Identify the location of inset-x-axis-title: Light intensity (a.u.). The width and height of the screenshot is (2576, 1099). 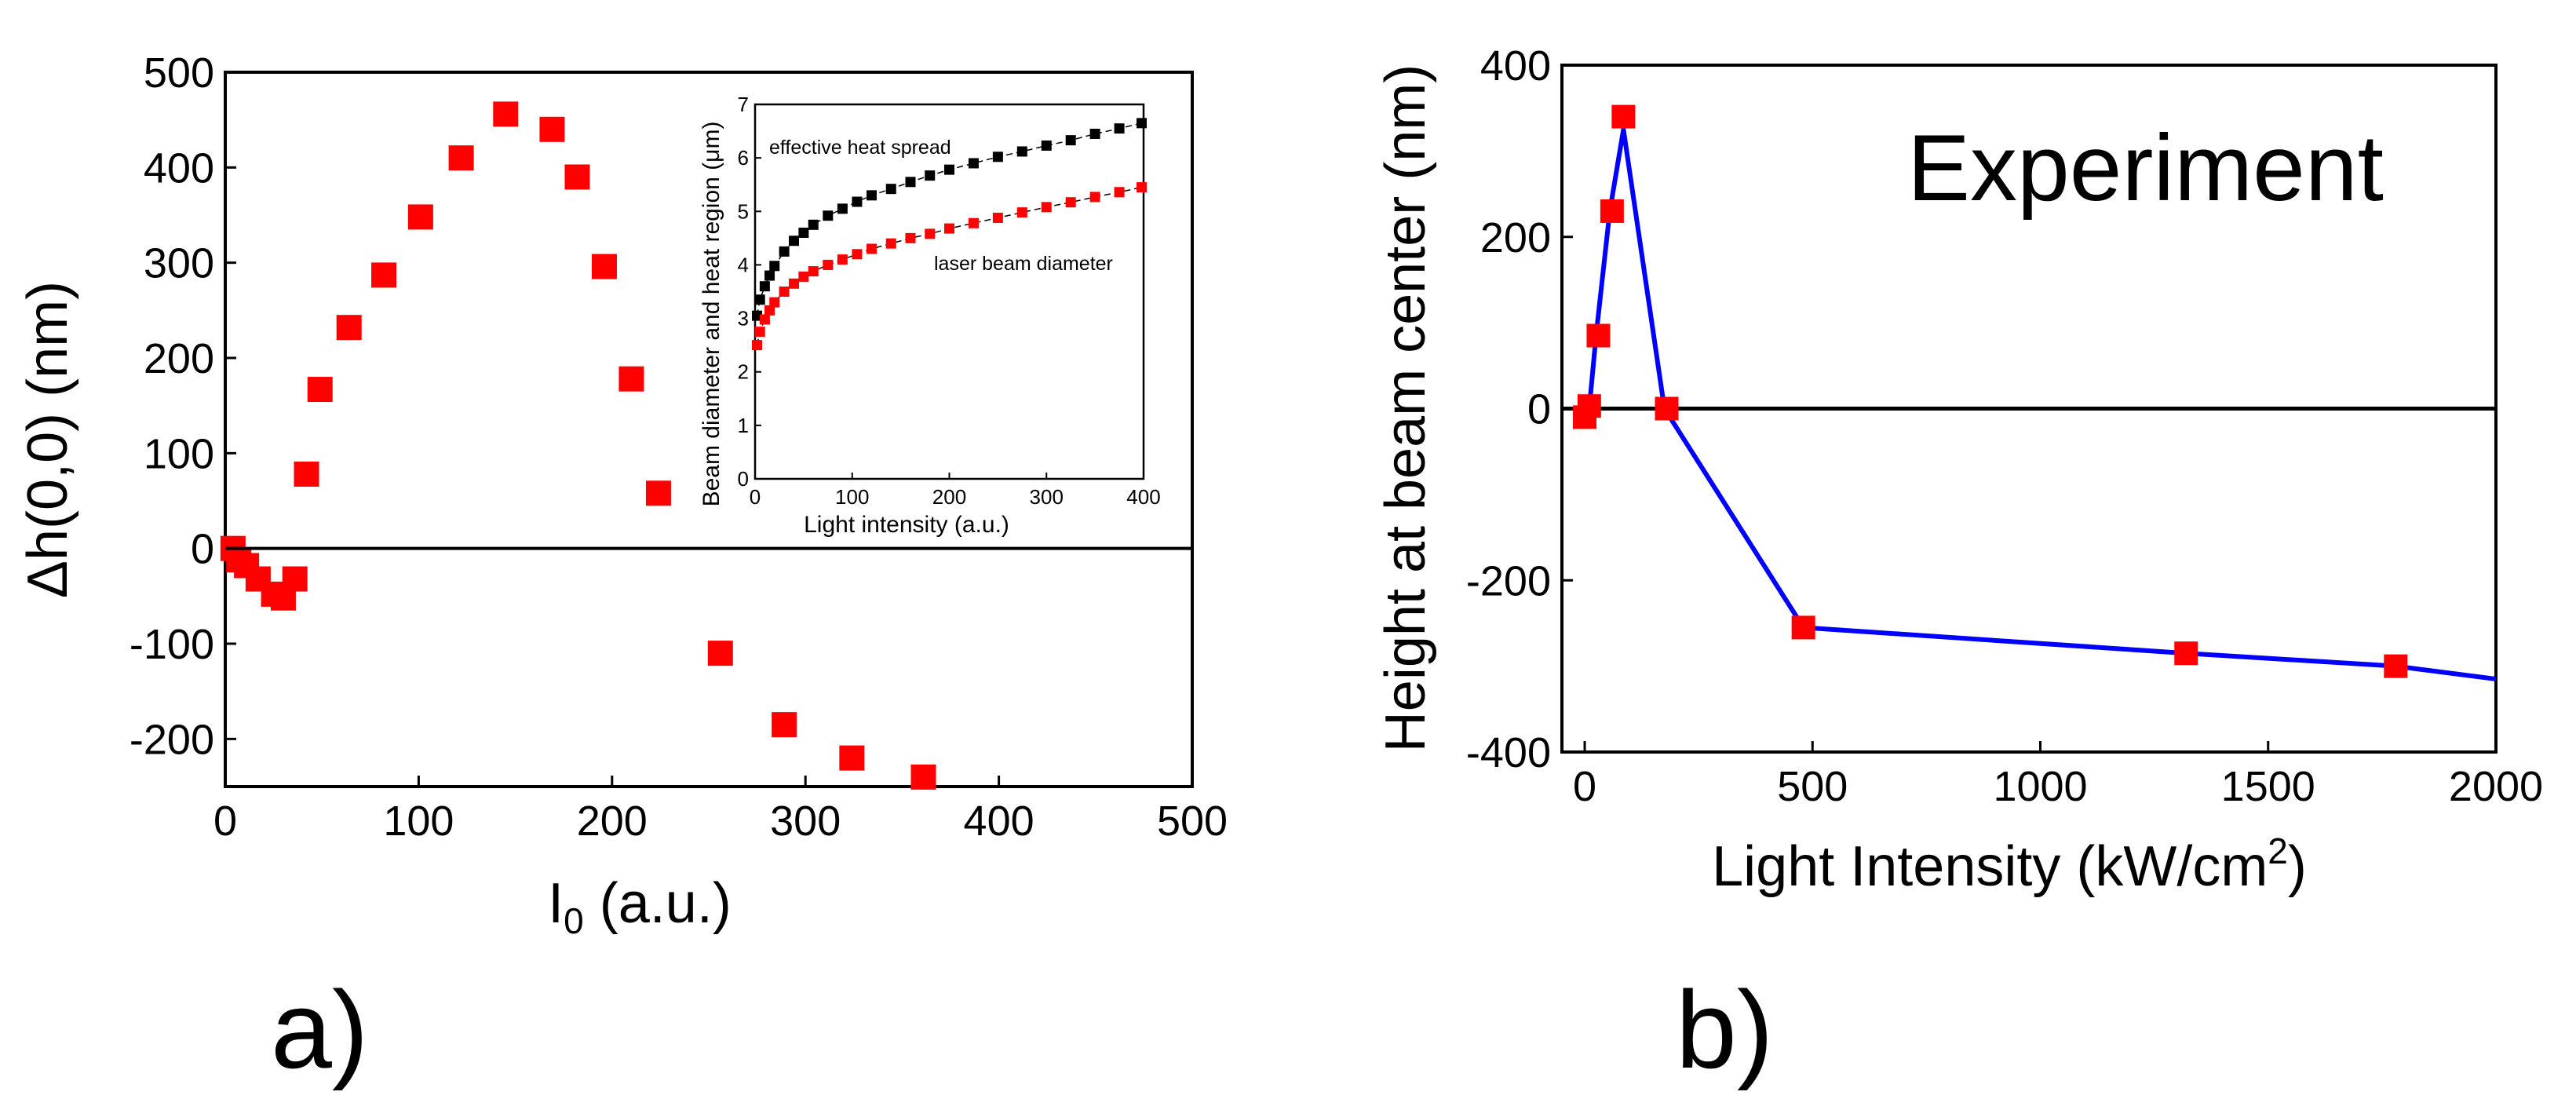
(906, 525).